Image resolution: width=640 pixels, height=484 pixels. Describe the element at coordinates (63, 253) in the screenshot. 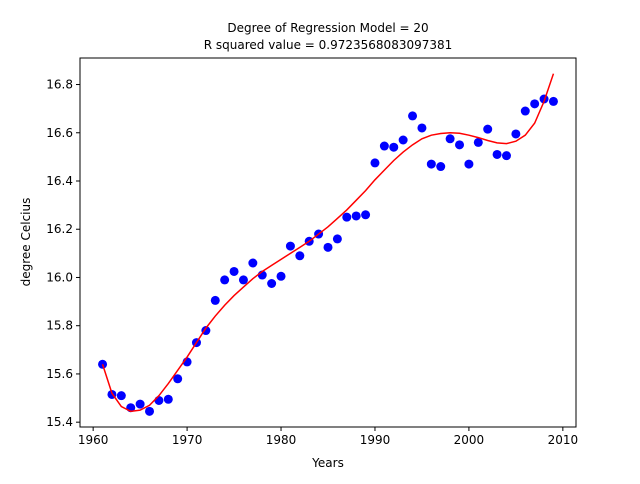

I see `y-axis: 15.4 15.6 15.8 16.0 16.2 16.4 16.6 16.8` at that location.